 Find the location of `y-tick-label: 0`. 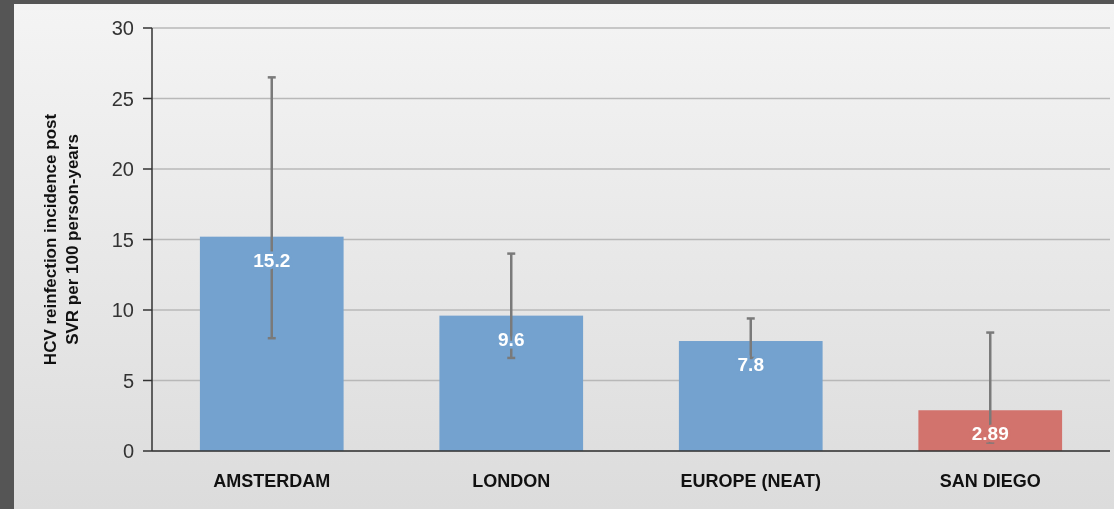

y-tick-label: 0 is located at coordinates (128, 451).